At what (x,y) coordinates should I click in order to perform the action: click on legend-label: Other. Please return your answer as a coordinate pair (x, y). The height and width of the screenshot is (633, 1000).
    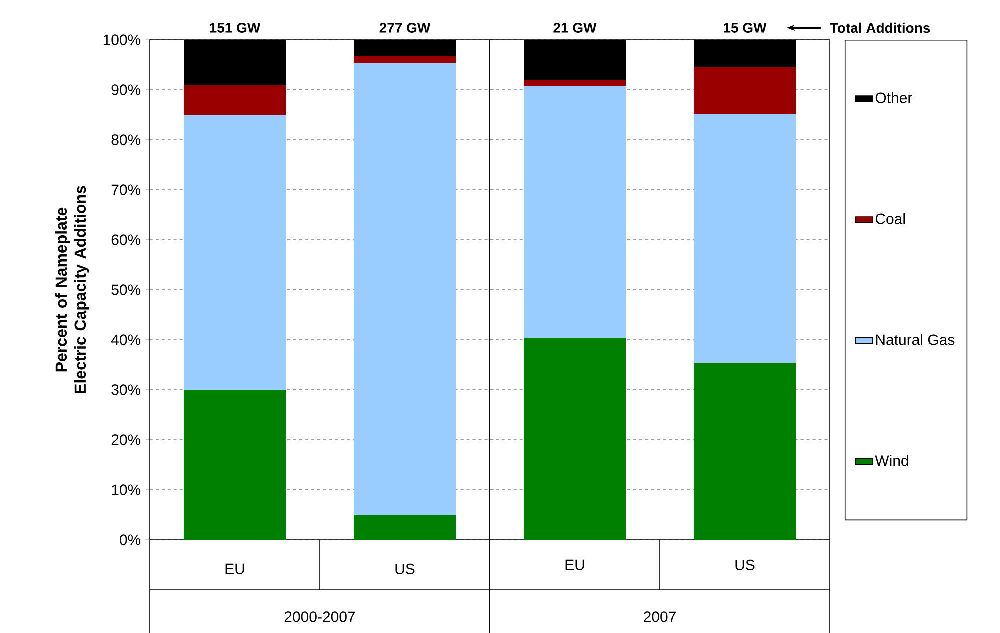
    Looking at the image, I should click on (894, 98).